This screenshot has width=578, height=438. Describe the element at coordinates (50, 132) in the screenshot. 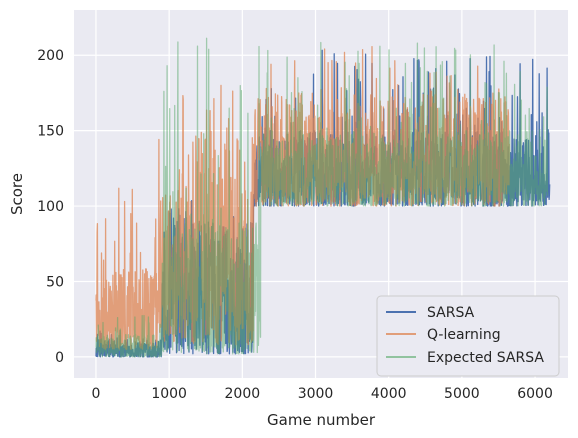

I see `y-tick-label: 150` at that location.